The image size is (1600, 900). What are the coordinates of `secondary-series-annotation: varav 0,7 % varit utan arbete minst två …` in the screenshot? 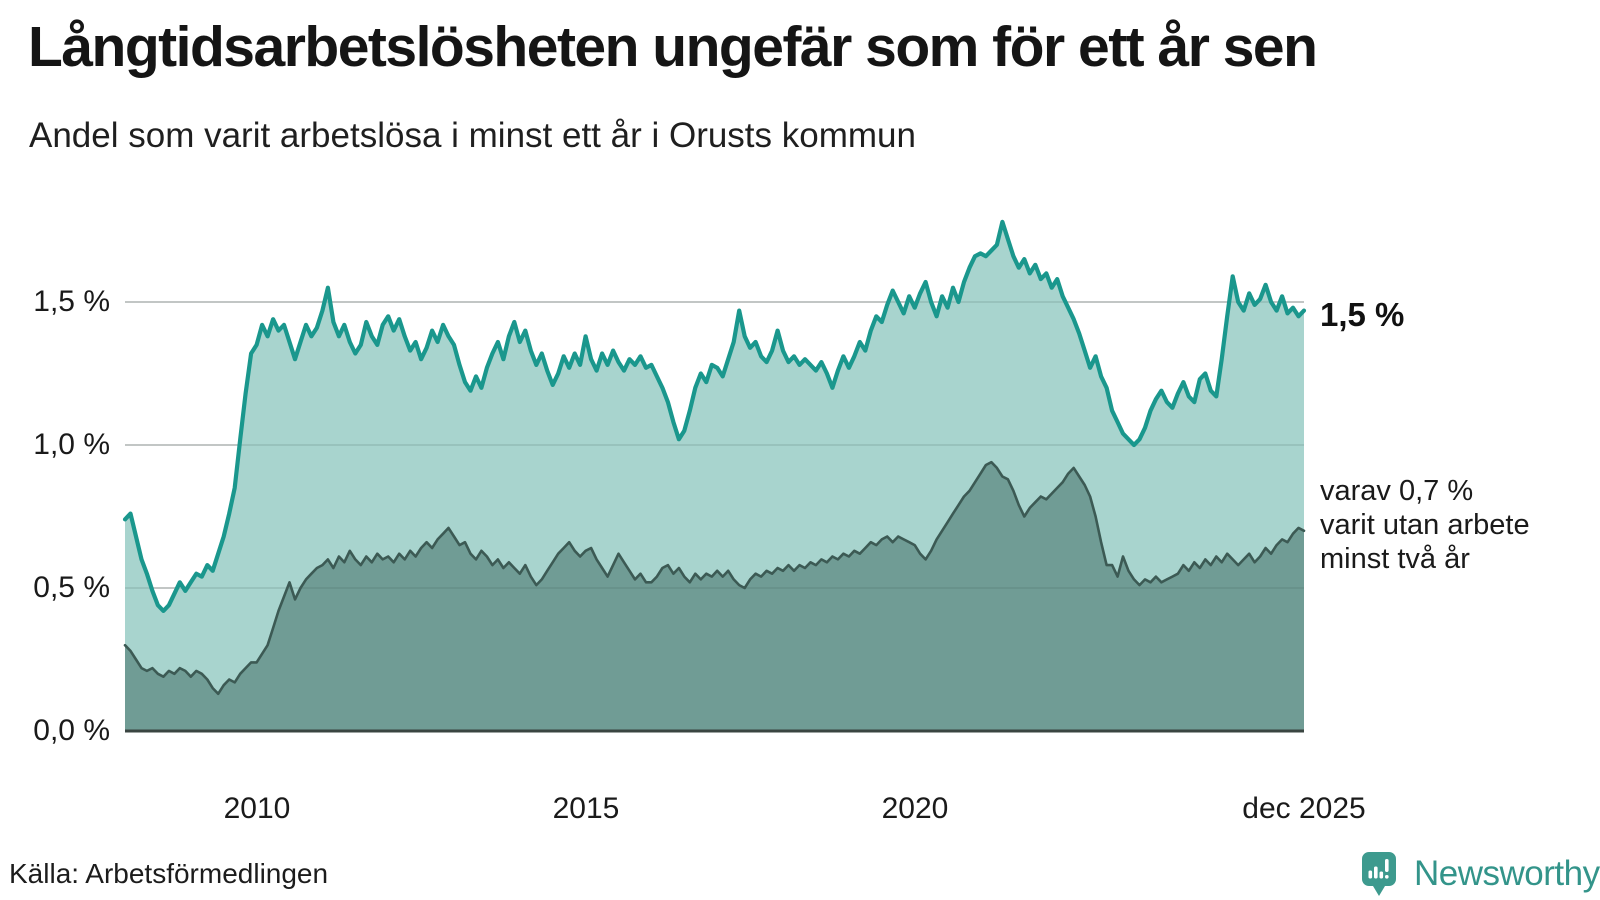 It's located at (1425, 525).